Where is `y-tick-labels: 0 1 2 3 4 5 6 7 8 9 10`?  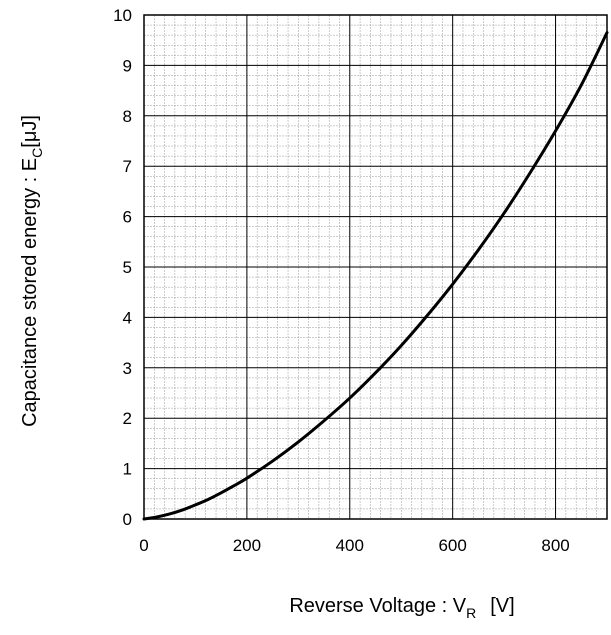 y-tick-labels: 0 1 2 3 4 5 6 7 8 9 10 is located at coordinates (122, 267).